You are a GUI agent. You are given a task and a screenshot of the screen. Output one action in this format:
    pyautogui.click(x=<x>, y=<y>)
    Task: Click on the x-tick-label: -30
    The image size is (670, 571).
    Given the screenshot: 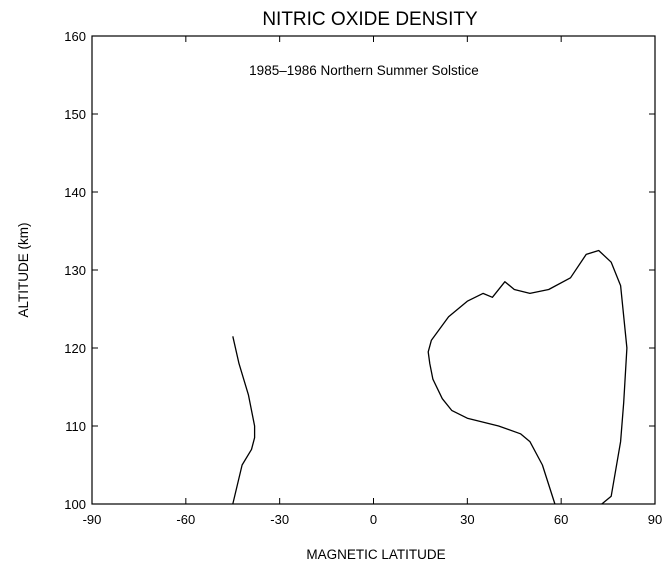 What is the action you would take?
    pyautogui.click(x=279, y=519)
    